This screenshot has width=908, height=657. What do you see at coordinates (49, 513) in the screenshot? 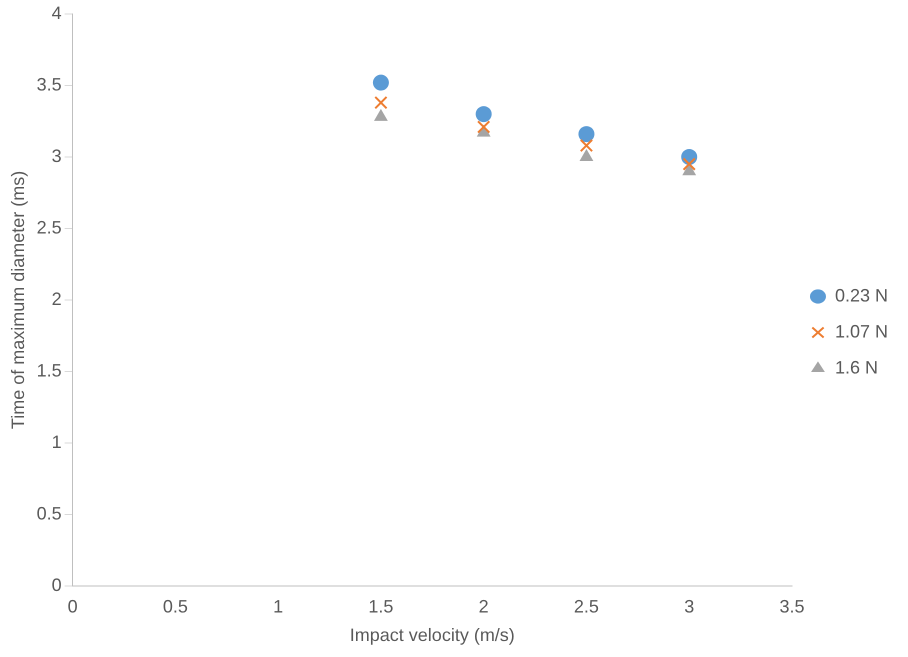
I see `y-tick-label: 0.5` at bounding box center [49, 513].